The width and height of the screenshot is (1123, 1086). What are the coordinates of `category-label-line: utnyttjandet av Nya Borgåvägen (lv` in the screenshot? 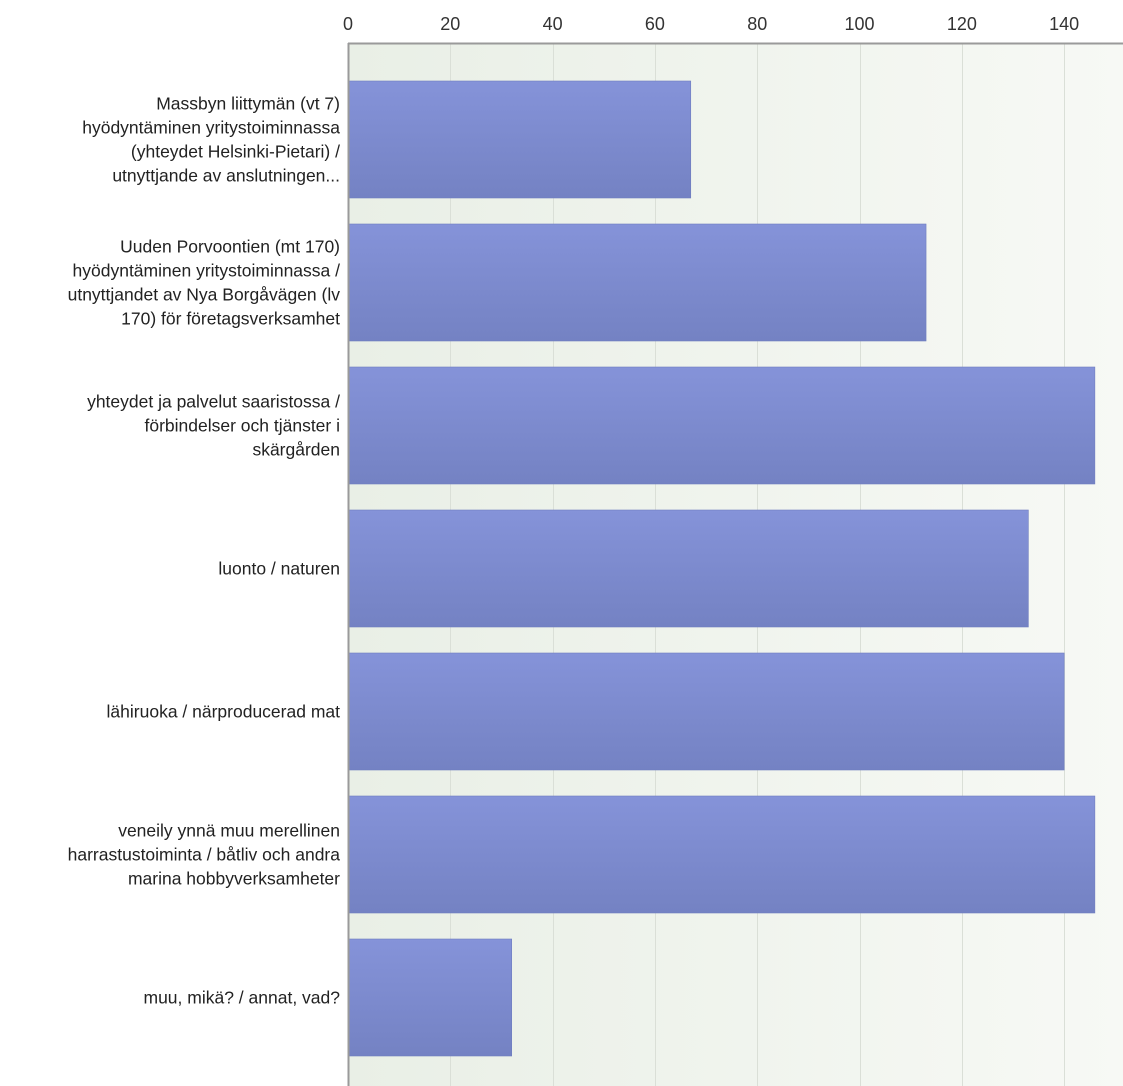 It's located at (204, 295).